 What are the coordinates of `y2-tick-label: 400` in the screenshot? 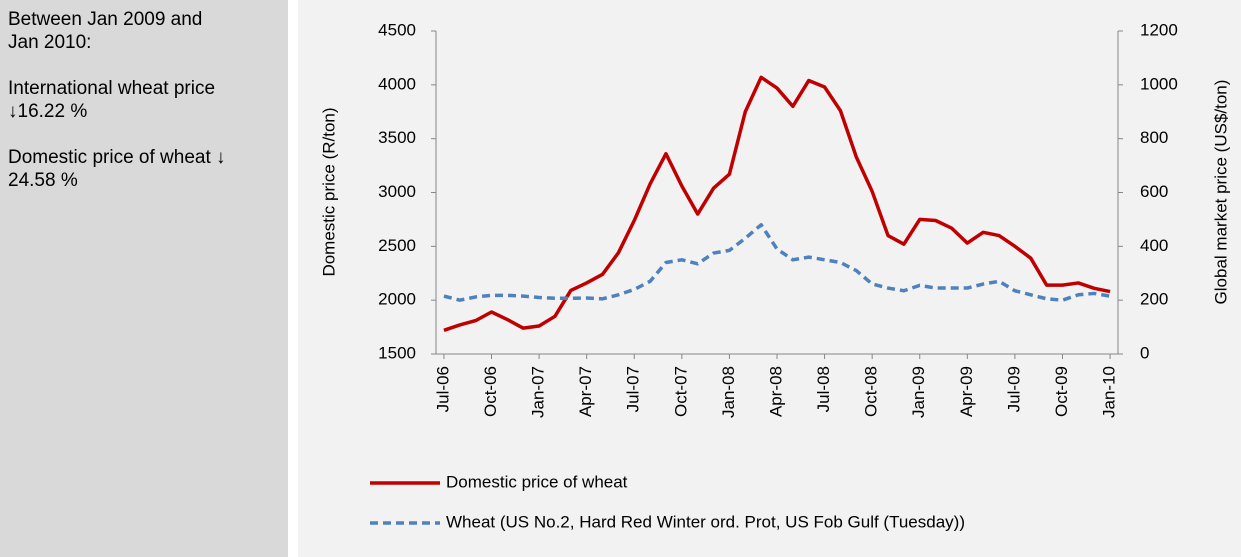 It's located at (1154, 245).